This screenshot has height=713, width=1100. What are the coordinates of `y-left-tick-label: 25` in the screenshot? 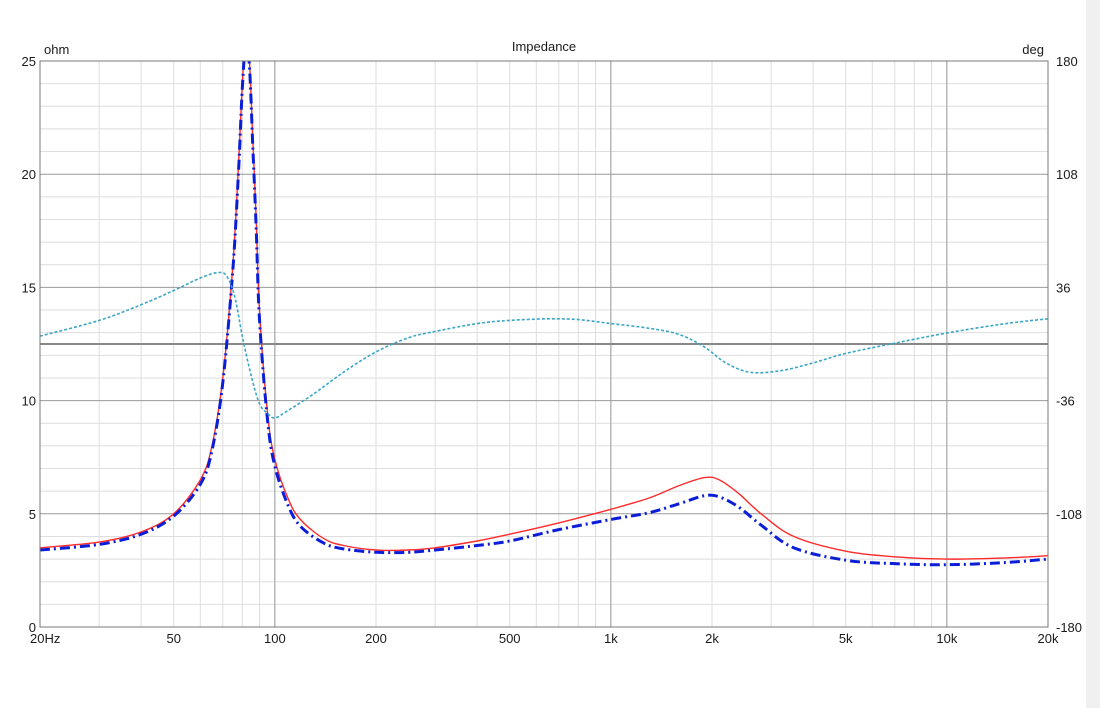 It's located at (29, 61).